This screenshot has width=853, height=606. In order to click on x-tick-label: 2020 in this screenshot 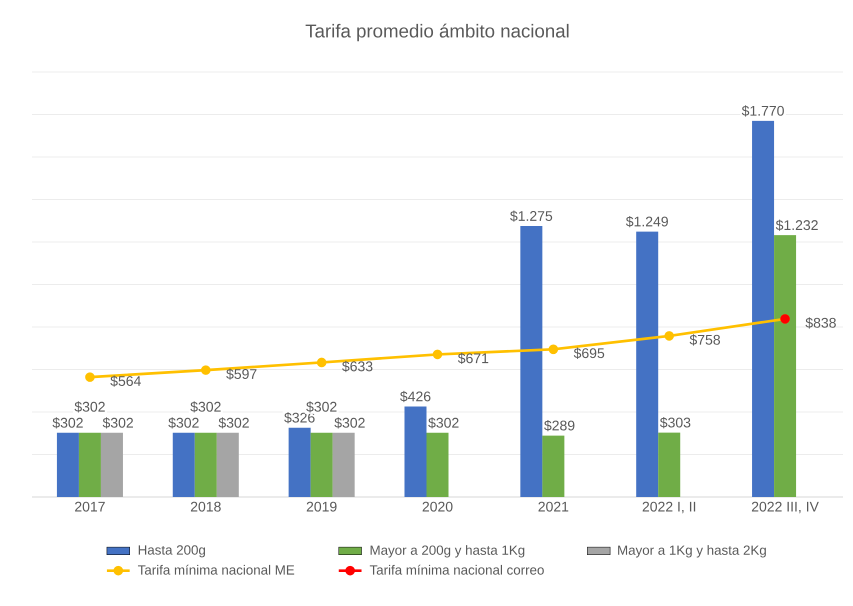, I will do `click(437, 507)`.